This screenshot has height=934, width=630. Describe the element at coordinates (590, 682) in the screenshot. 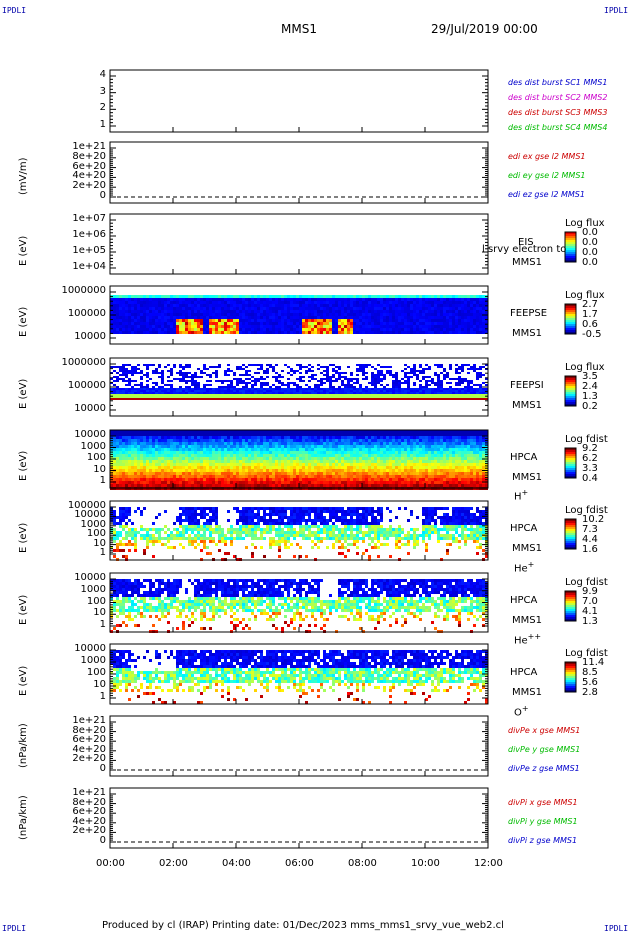

I see `colorbar-tick: 5.6` at that location.